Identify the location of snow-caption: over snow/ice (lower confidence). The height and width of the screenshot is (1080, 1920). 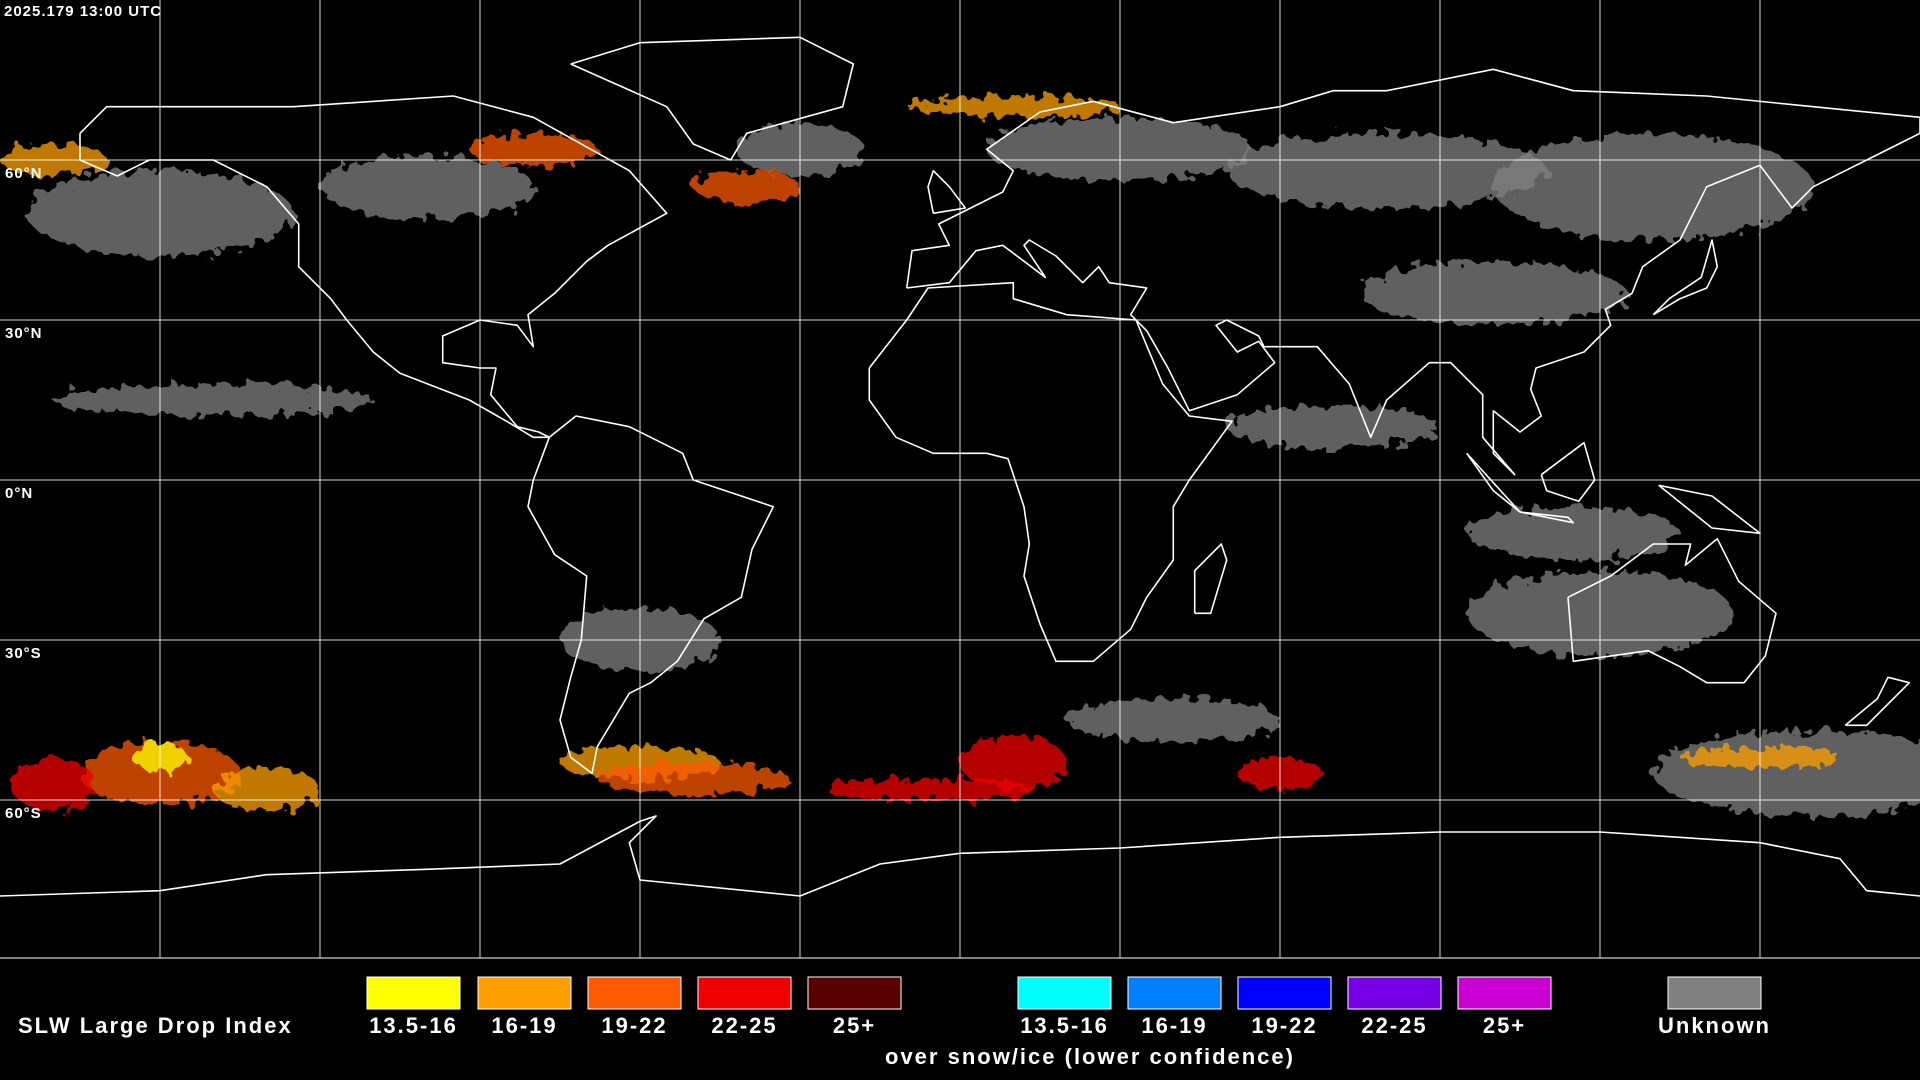
(1090, 1056).